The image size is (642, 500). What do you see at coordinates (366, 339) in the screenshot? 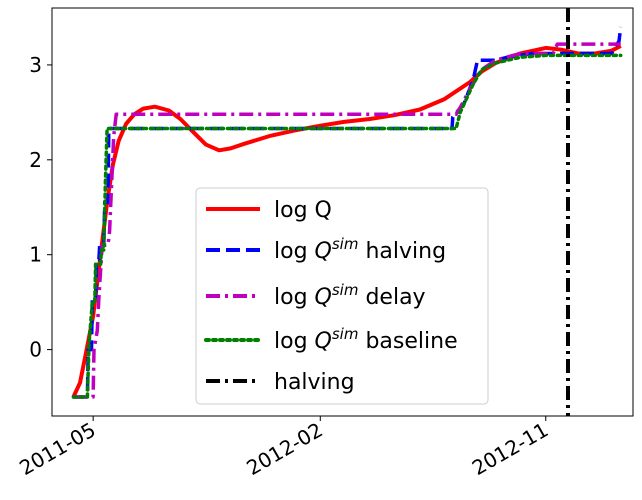
I see `legend-label-baseline: log Qsim baseline` at bounding box center [366, 339].